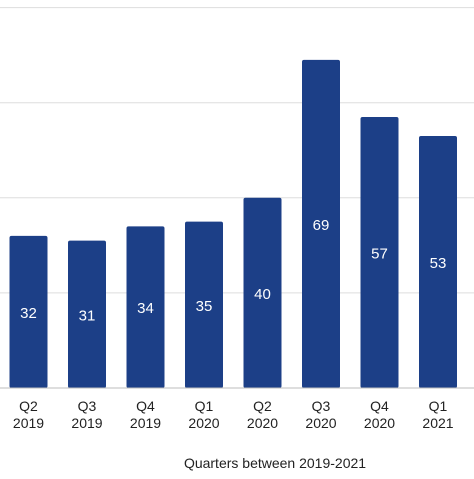  What do you see at coordinates (437, 423) in the screenshot?
I see `x-tick-label-year: 2021` at bounding box center [437, 423].